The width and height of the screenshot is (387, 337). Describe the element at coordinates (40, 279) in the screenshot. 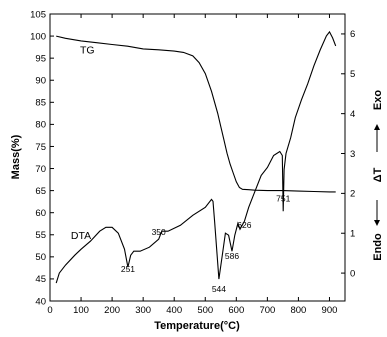

I see `left-tick-label: 45` at that location.